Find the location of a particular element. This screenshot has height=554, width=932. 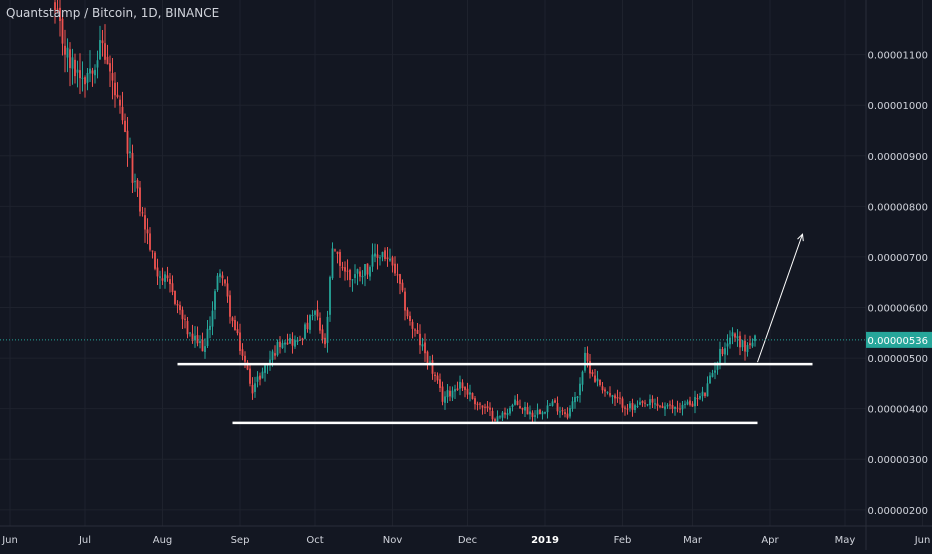

projection-arrow-head is located at coordinates (800, 237).